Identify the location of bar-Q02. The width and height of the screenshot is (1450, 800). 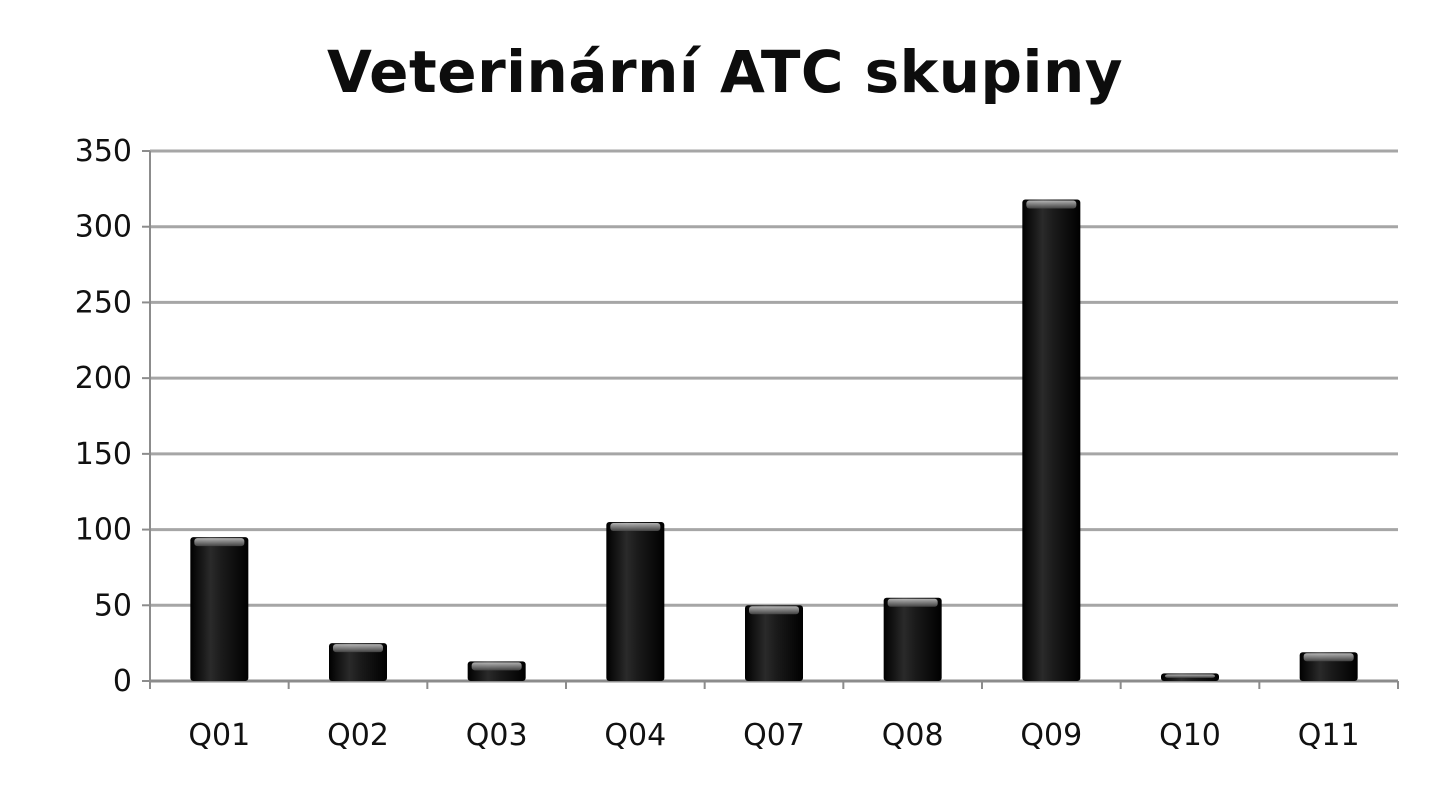
(358, 662).